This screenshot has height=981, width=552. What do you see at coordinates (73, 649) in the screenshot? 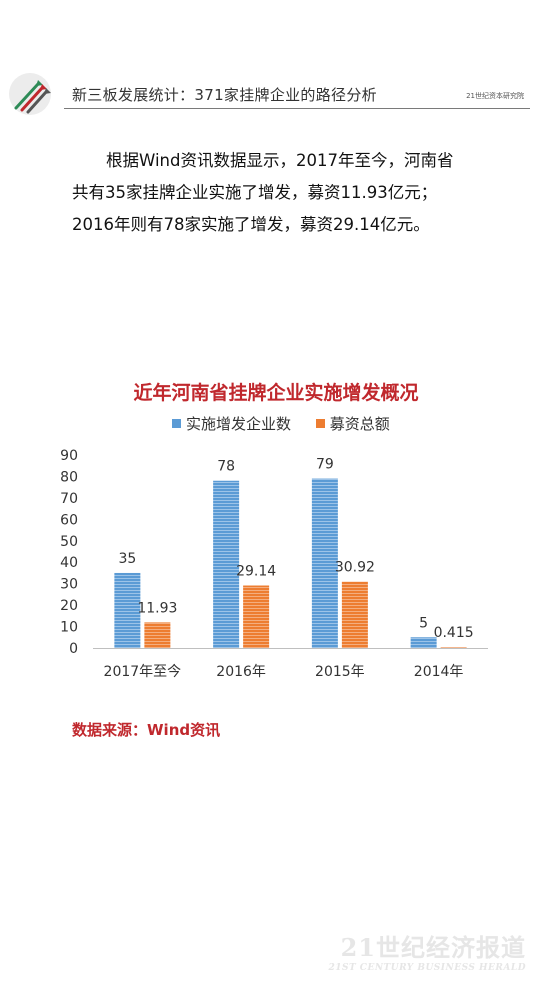
I see `y-tick-label: 0` at bounding box center [73, 649].